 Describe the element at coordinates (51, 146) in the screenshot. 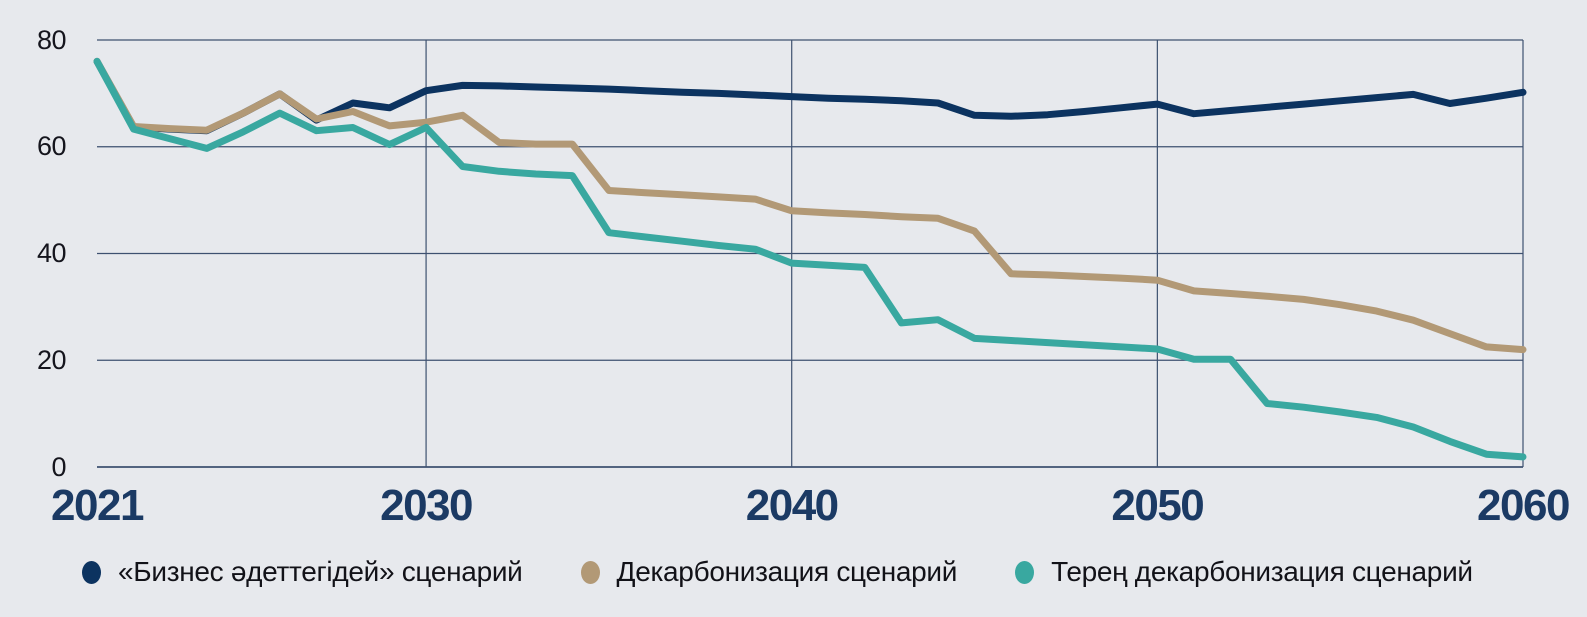

I see `y-axis-tick: 60` at that location.